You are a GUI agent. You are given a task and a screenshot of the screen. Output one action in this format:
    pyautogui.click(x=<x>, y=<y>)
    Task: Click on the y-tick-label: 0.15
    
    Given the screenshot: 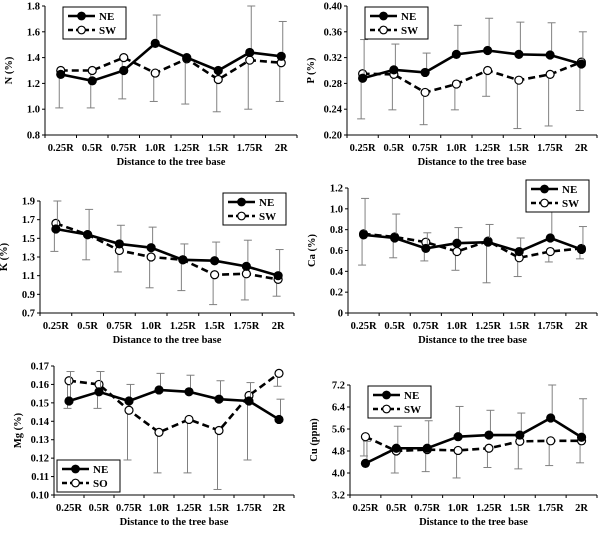 What is the action you would take?
    pyautogui.click(x=40, y=403)
    